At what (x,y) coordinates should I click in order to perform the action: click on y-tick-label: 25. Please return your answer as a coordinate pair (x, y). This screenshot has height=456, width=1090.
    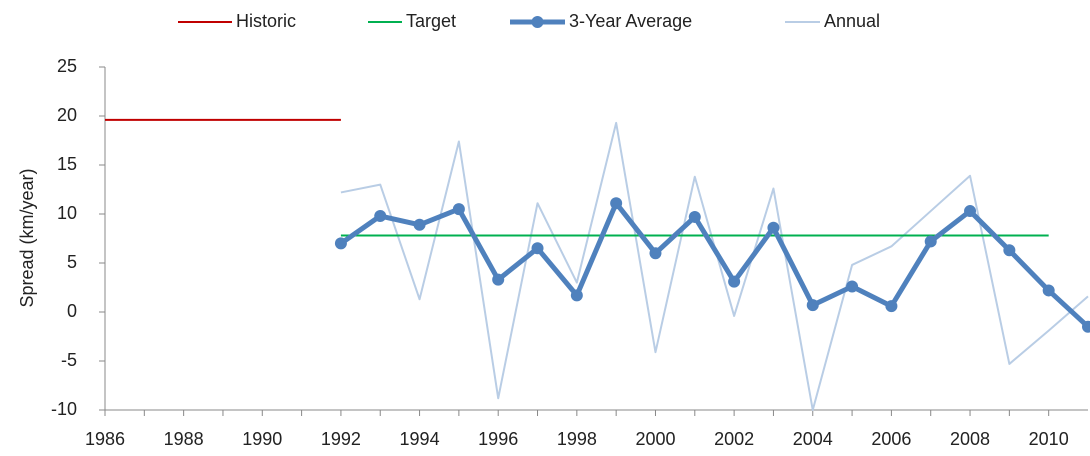
    Looking at the image, I should click on (67, 66).